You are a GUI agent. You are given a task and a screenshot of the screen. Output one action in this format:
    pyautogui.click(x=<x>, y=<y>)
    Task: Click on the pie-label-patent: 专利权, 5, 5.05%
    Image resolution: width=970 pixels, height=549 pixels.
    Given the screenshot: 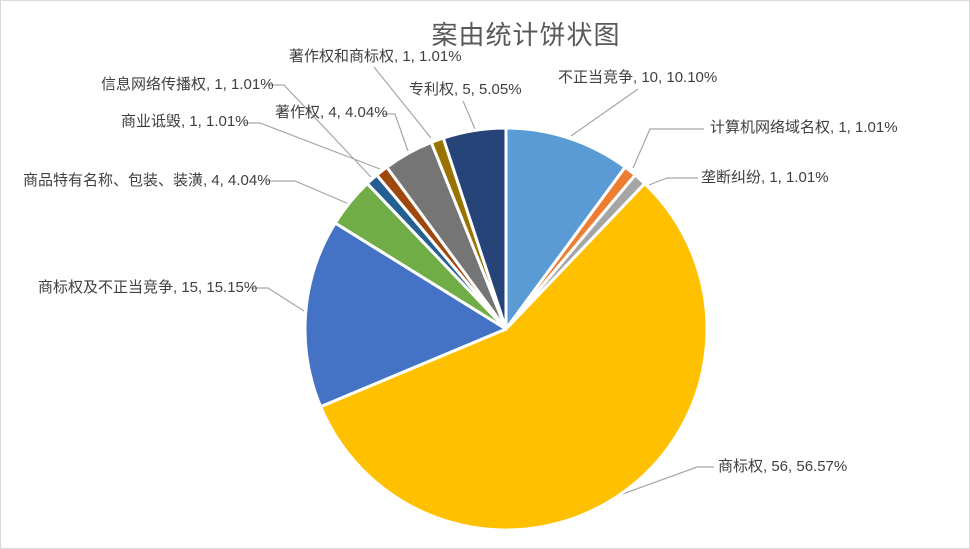 What is the action you would take?
    pyautogui.click(x=465, y=89)
    